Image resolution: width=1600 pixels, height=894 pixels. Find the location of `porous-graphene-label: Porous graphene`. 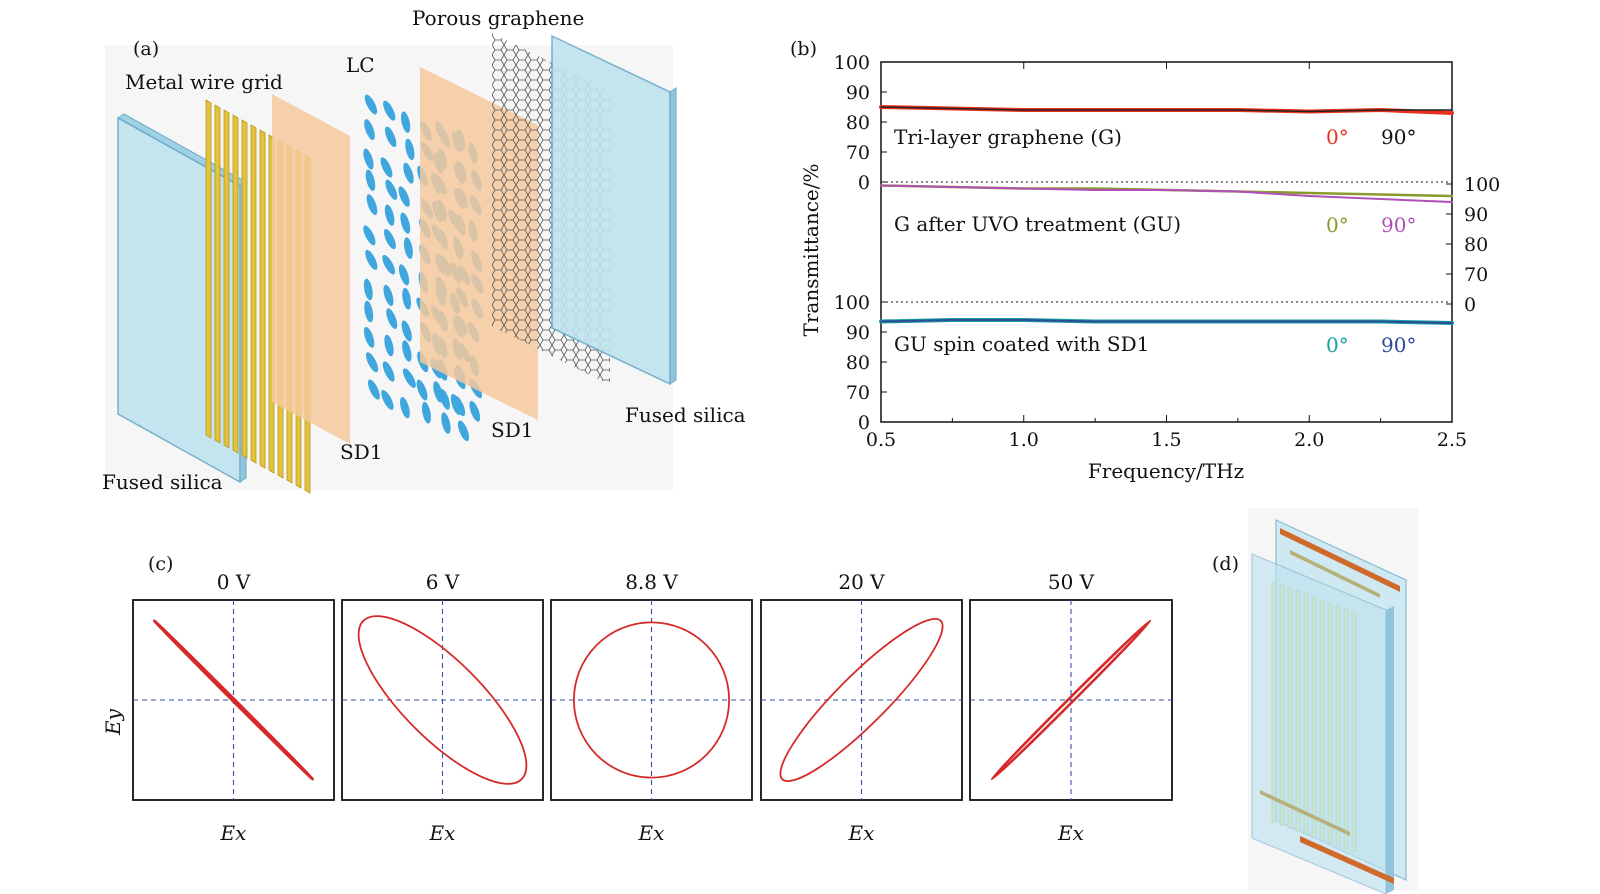

porous-graphene-label: Porous graphene is located at coordinates (498, 18).